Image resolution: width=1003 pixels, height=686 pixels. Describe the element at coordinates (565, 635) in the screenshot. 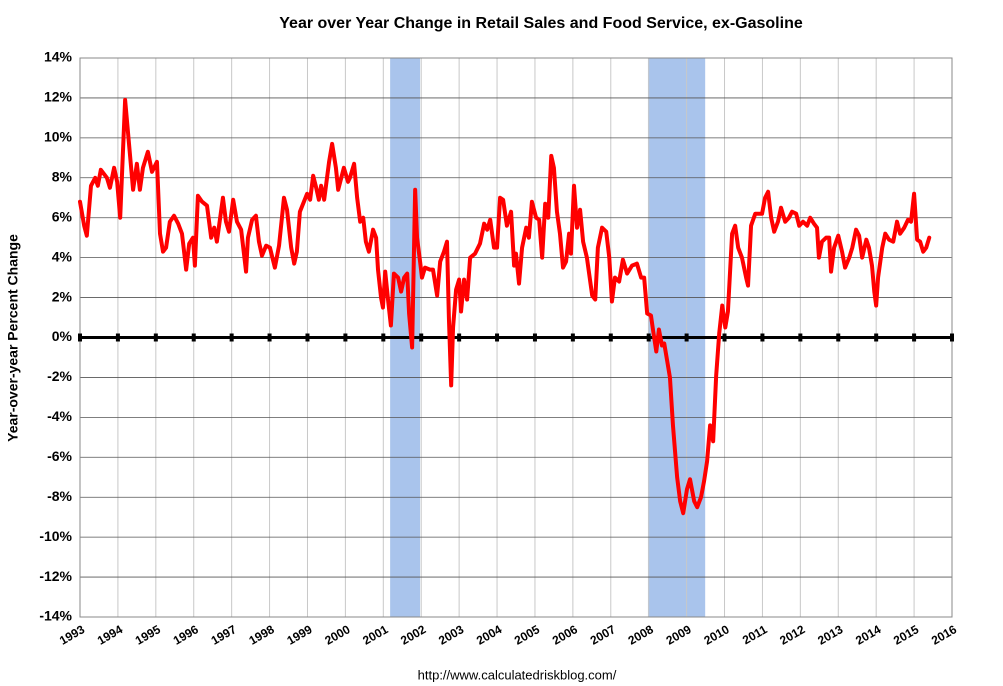

I see `x-tick-label: 2006` at that location.